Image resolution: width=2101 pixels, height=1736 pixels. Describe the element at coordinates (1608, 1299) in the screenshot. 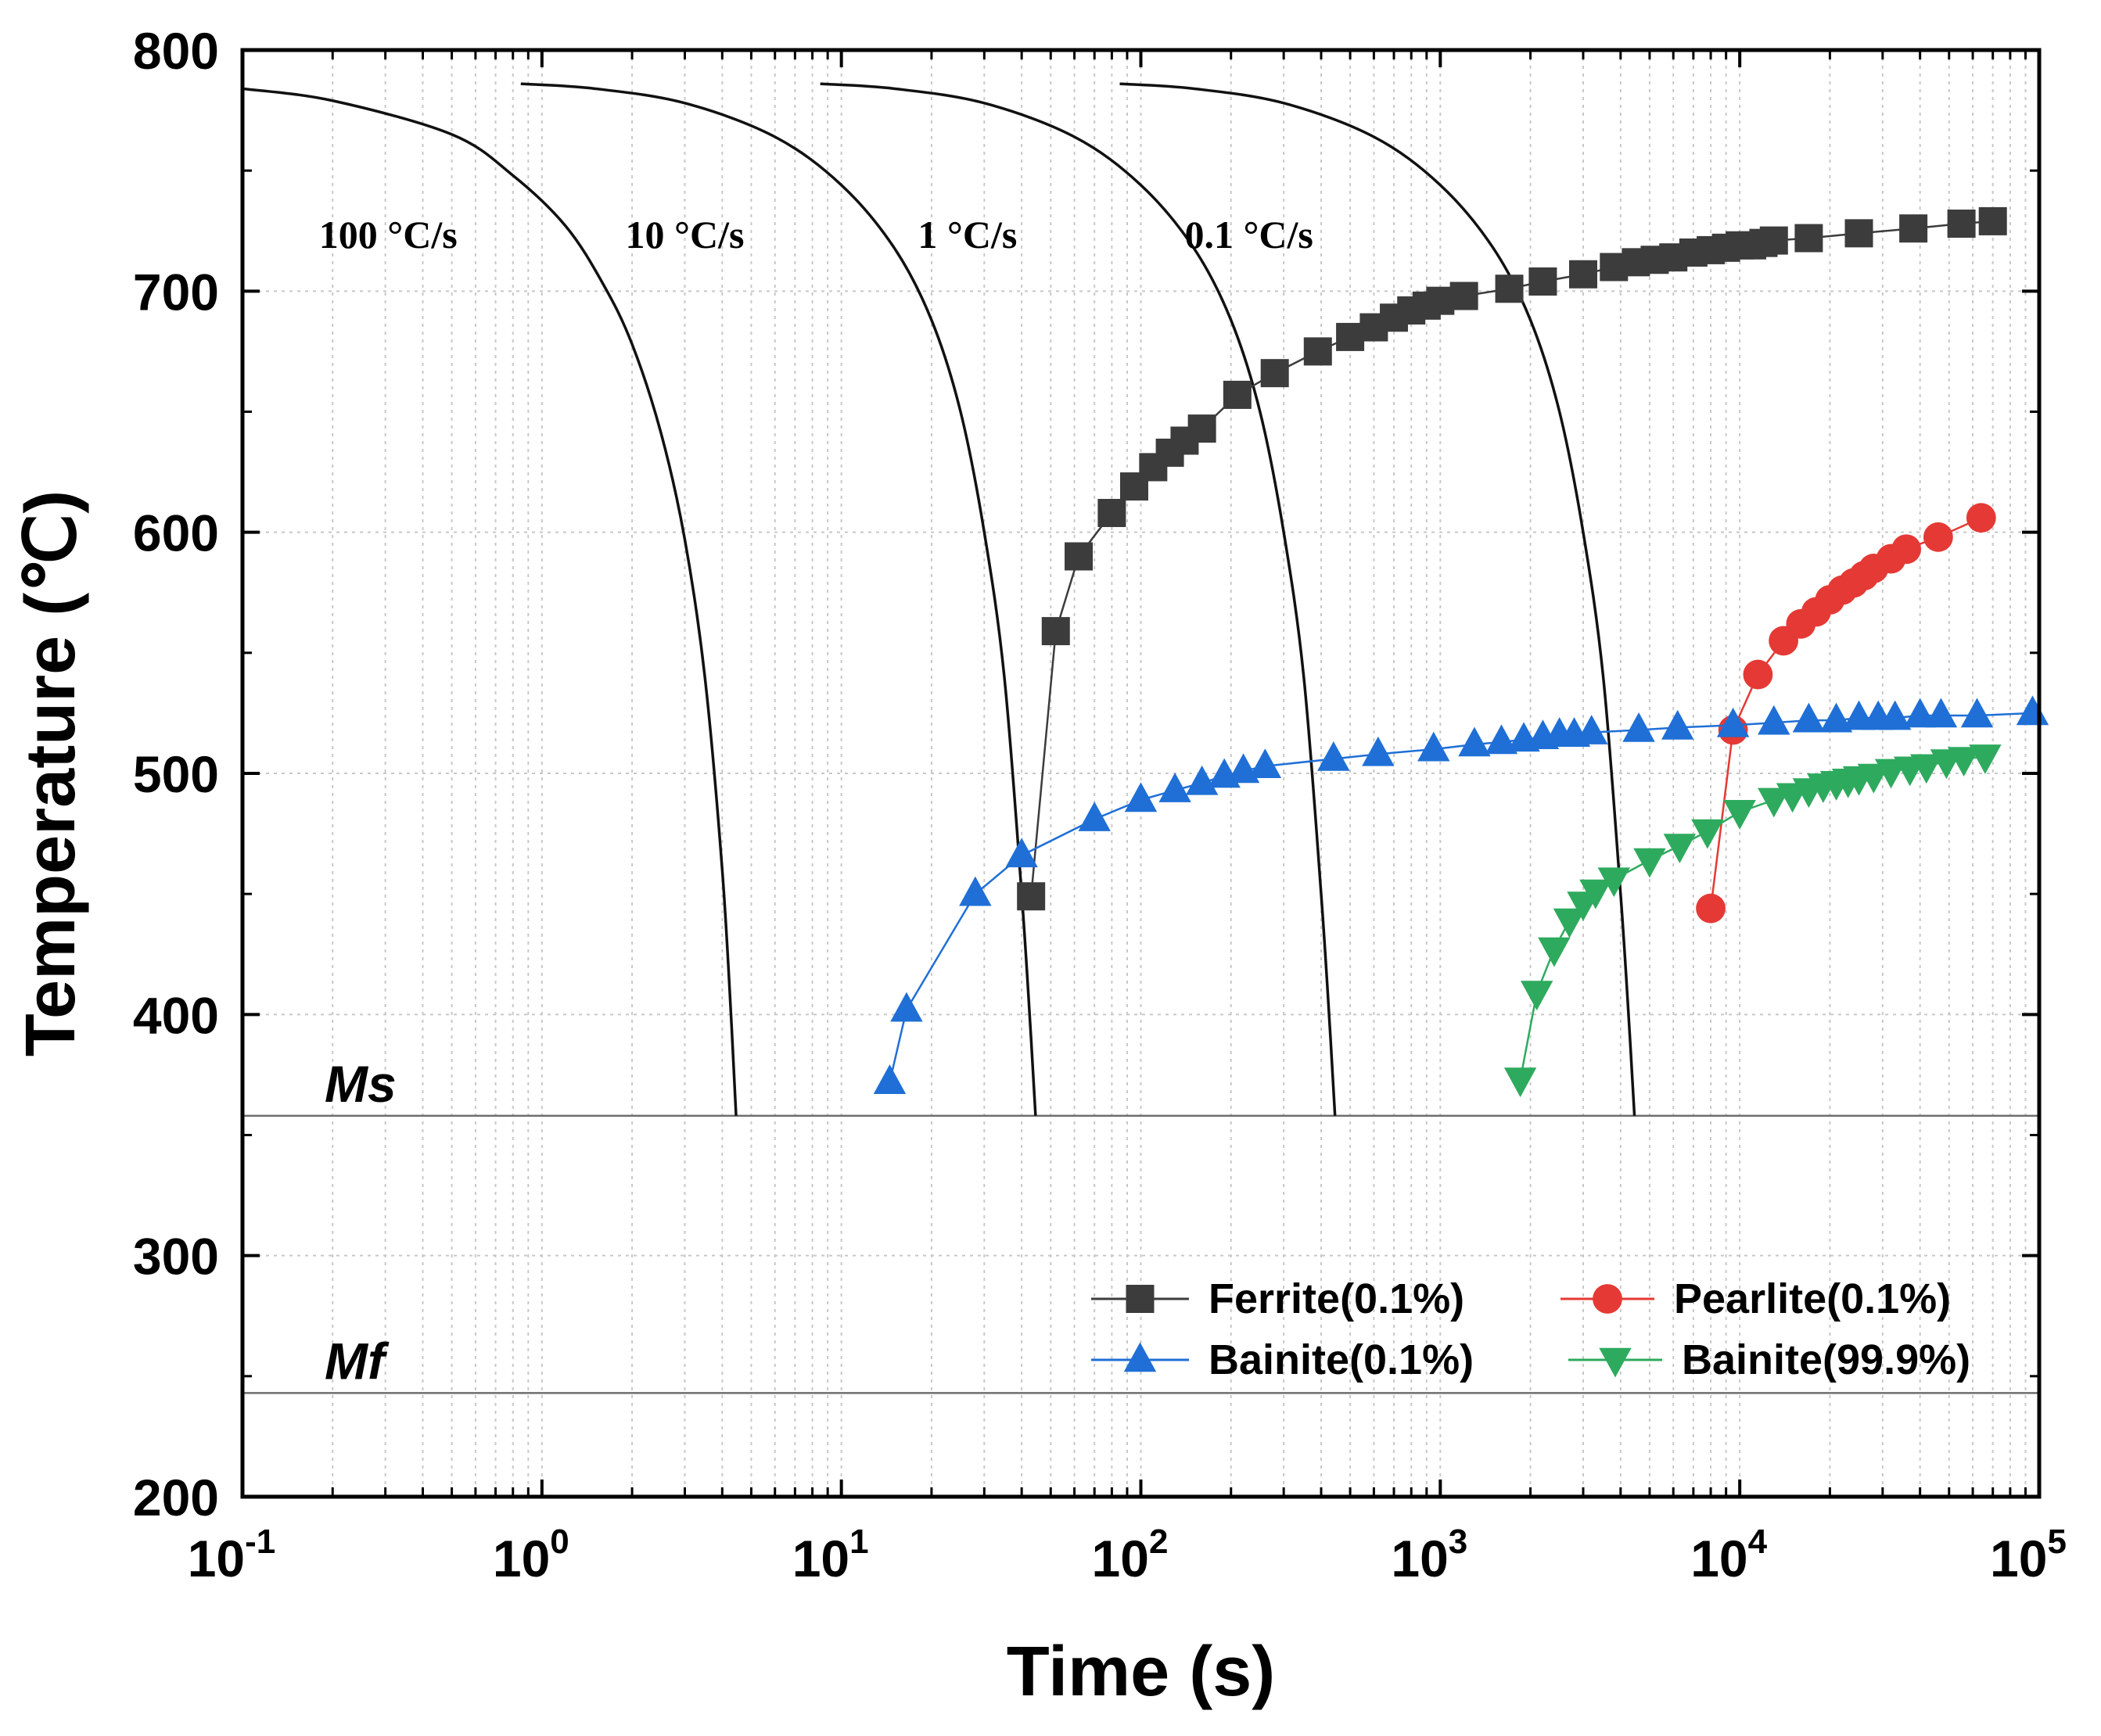

I see `legend-marker-circle` at that location.